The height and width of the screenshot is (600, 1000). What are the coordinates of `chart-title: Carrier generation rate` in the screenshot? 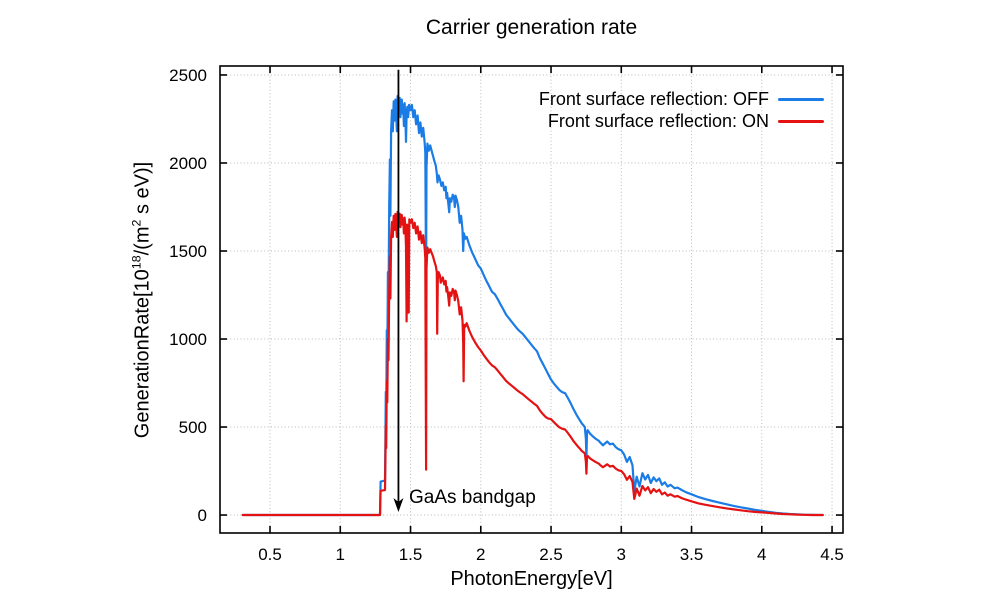 It's located at (531, 27).